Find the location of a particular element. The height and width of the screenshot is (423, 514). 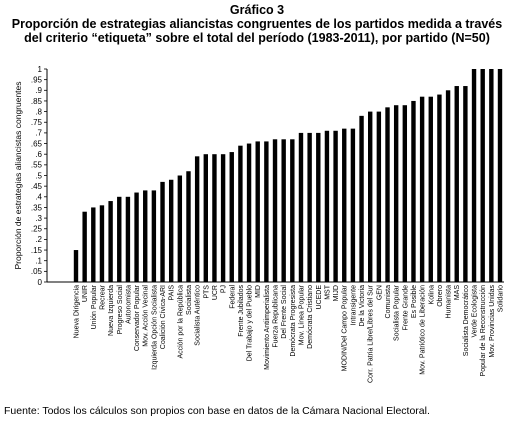

x-category-label: Es Posible is located at coordinates (414, 301).